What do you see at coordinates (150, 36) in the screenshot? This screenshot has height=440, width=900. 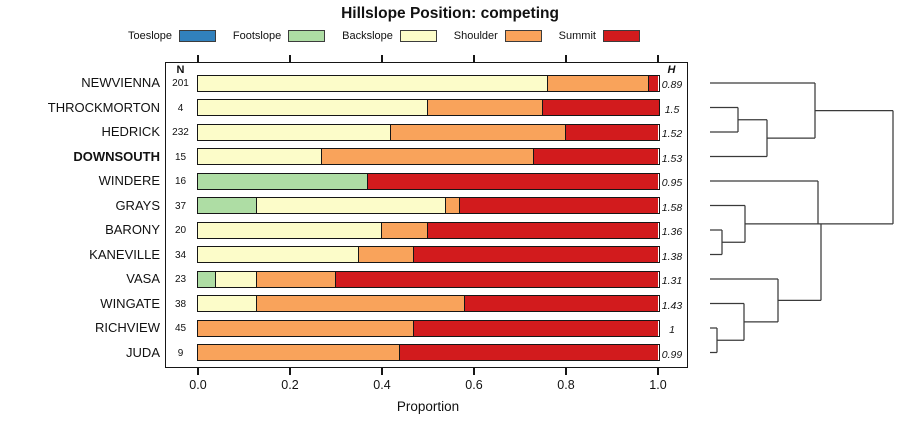 I see `legend-label: Toeslope` at bounding box center [150, 36].